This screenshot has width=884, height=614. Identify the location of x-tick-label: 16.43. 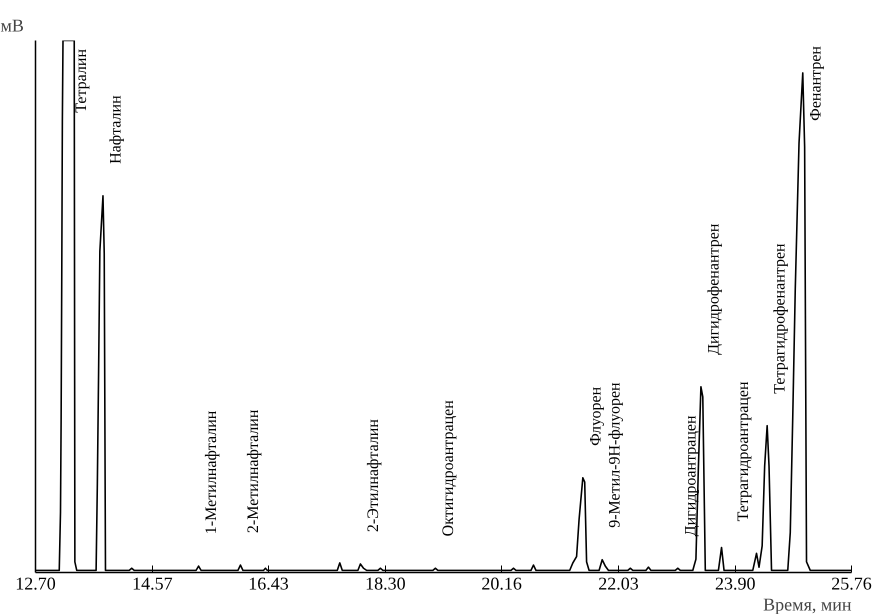
(268, 584).